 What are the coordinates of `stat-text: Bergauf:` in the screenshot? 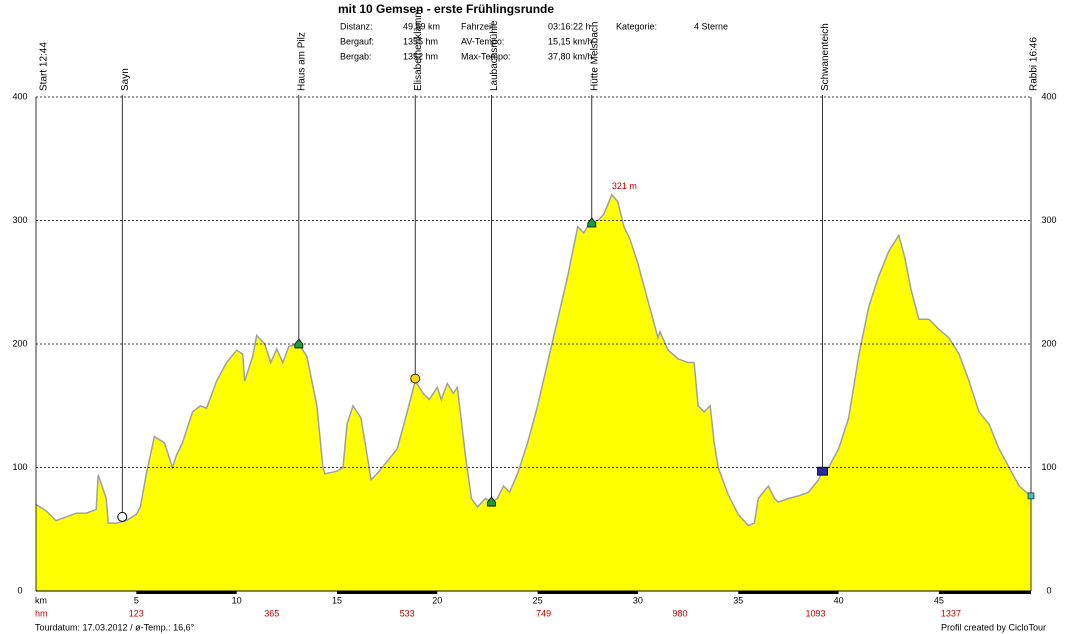 It's located at (357, 41).